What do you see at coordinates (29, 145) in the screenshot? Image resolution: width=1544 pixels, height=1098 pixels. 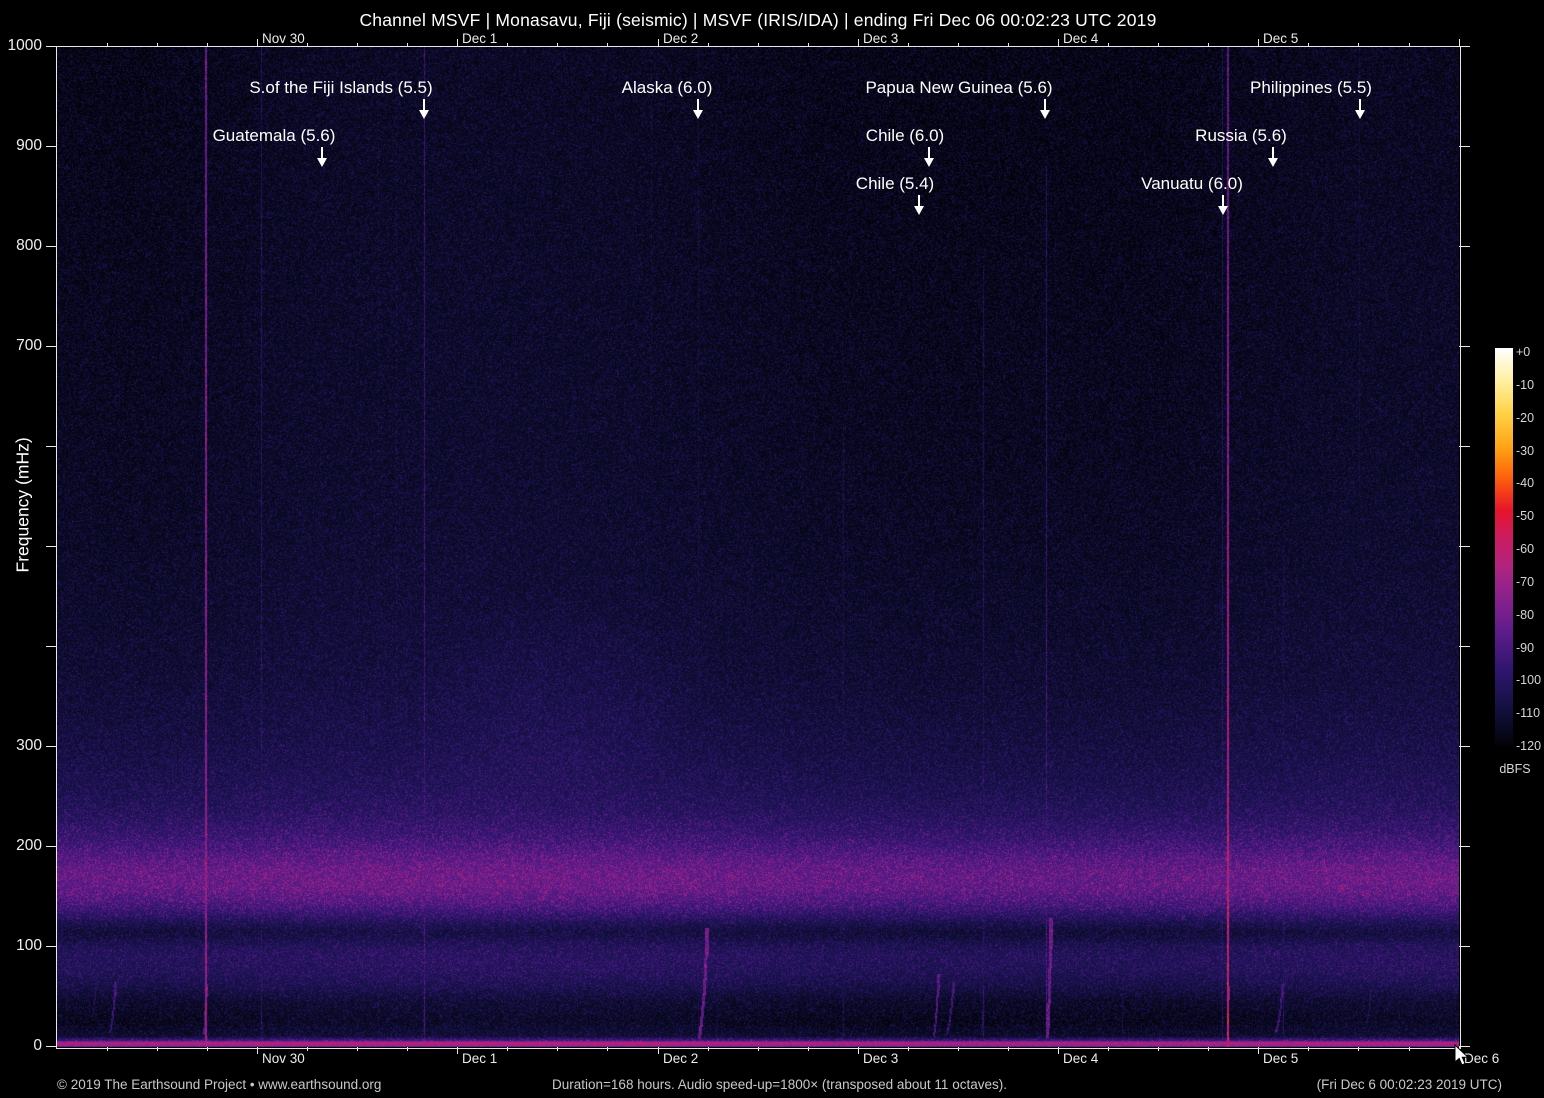 I see `y-tick-label: 900` at bounding box center [29, 145].